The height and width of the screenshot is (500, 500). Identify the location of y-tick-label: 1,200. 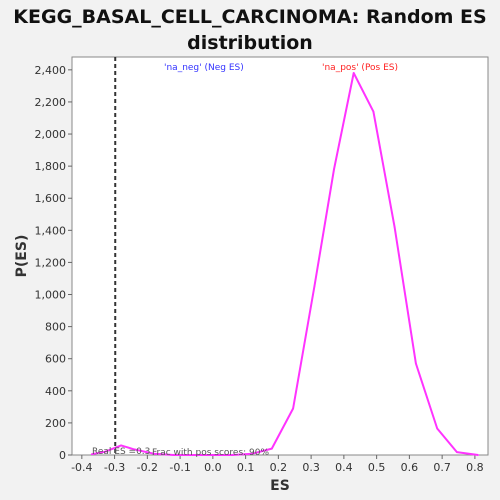
(51, 262).